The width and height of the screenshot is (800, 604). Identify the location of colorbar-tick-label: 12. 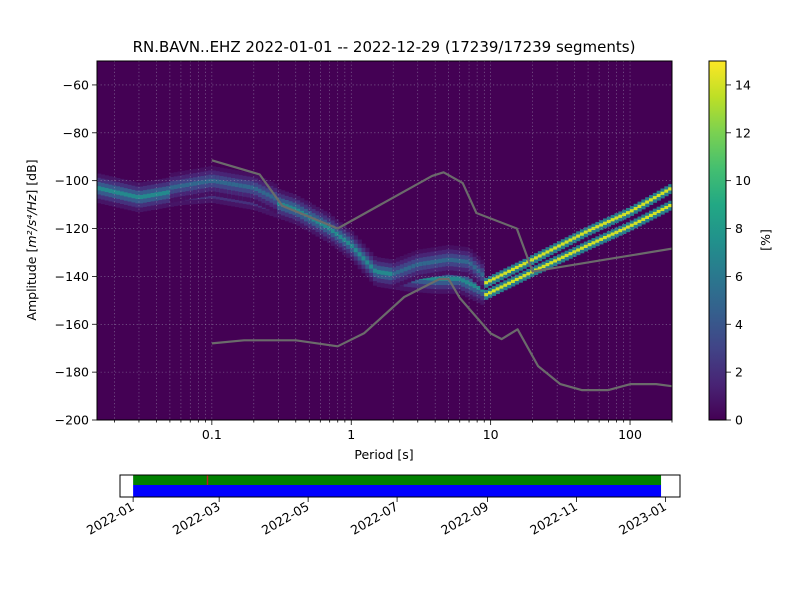
(743, 132).